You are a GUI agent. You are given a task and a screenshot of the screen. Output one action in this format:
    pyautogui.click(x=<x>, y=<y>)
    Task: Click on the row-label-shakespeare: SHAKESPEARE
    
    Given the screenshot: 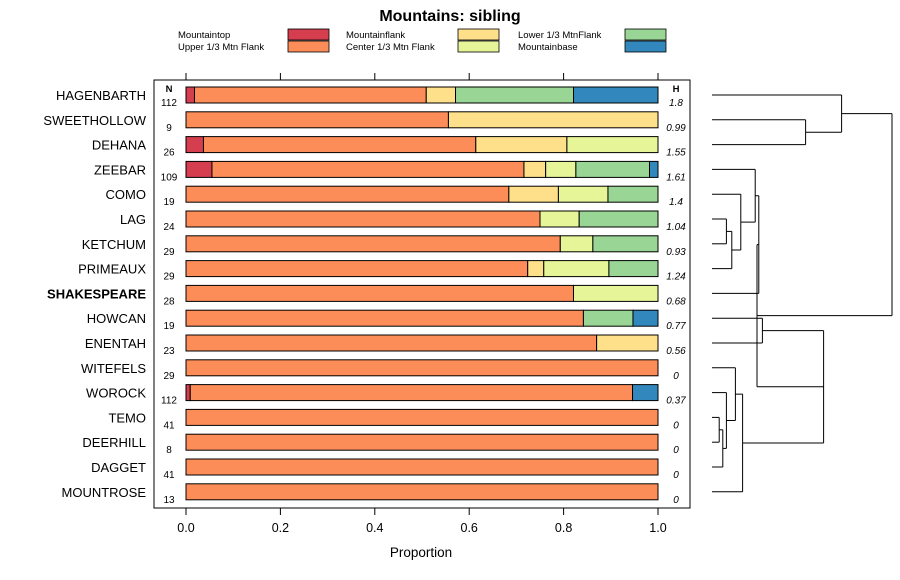 What is the action you would take?
    pyautogui.click(x=96, y=293)
    